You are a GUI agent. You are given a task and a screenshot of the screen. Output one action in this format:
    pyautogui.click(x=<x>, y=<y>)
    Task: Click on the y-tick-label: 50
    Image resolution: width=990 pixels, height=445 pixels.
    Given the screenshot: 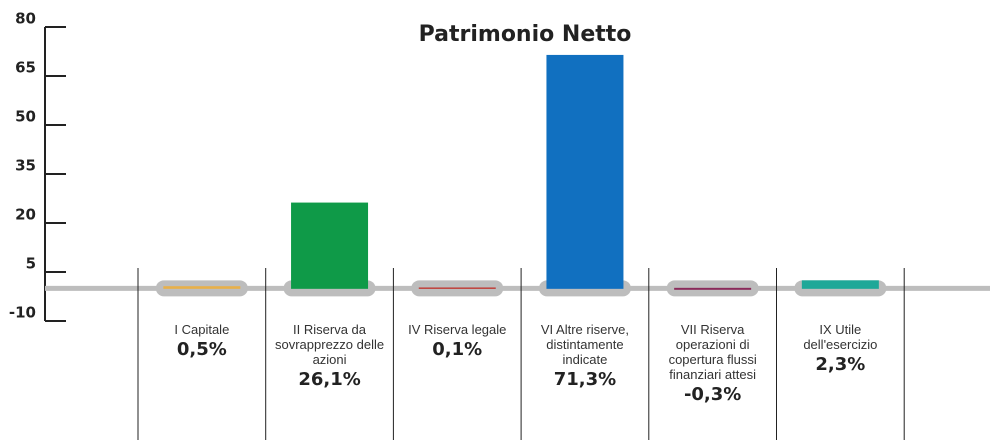 What is the action you would take?
    pyautogui.click(x=25, y=117)
    